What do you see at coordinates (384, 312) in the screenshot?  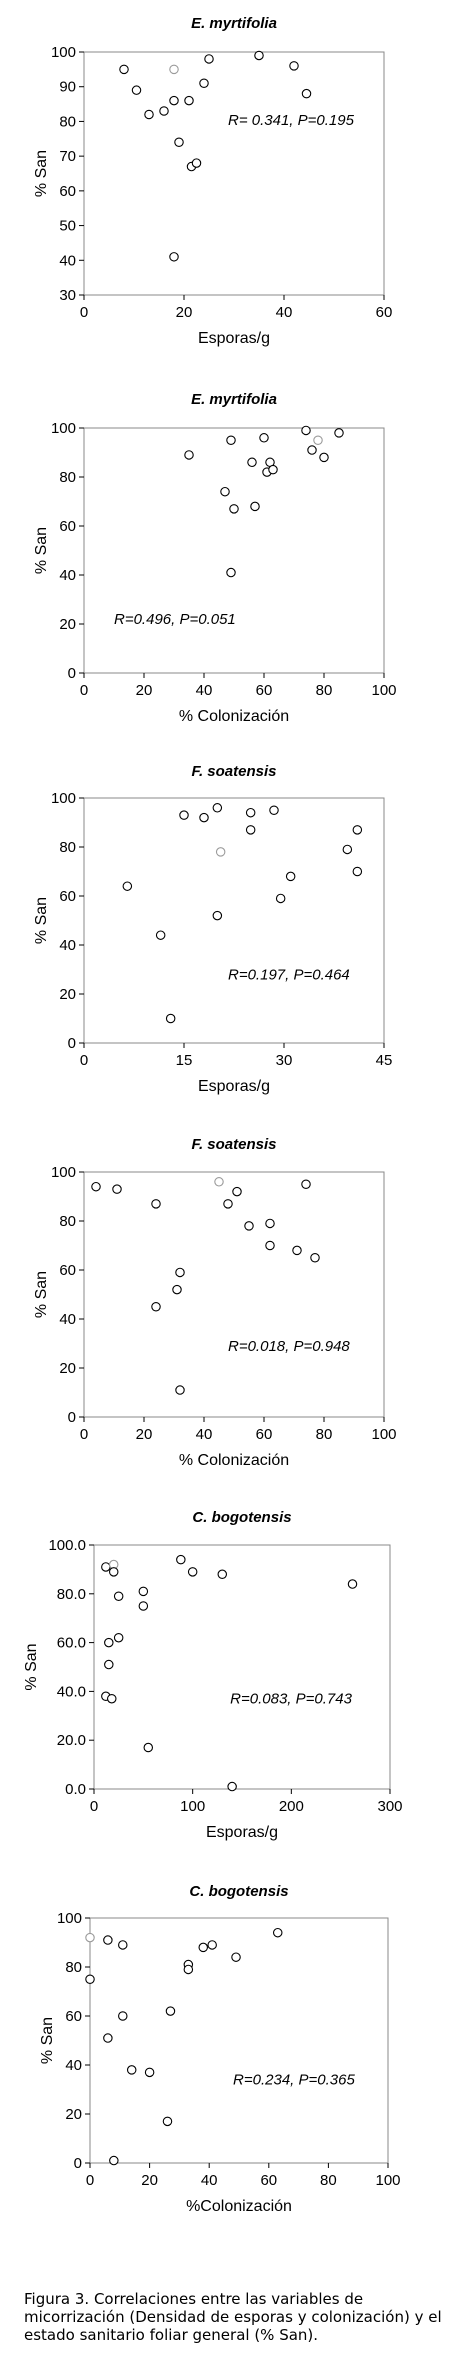 I see `chart-1-x-tick-label: 60` at bounding box center [384, 312].